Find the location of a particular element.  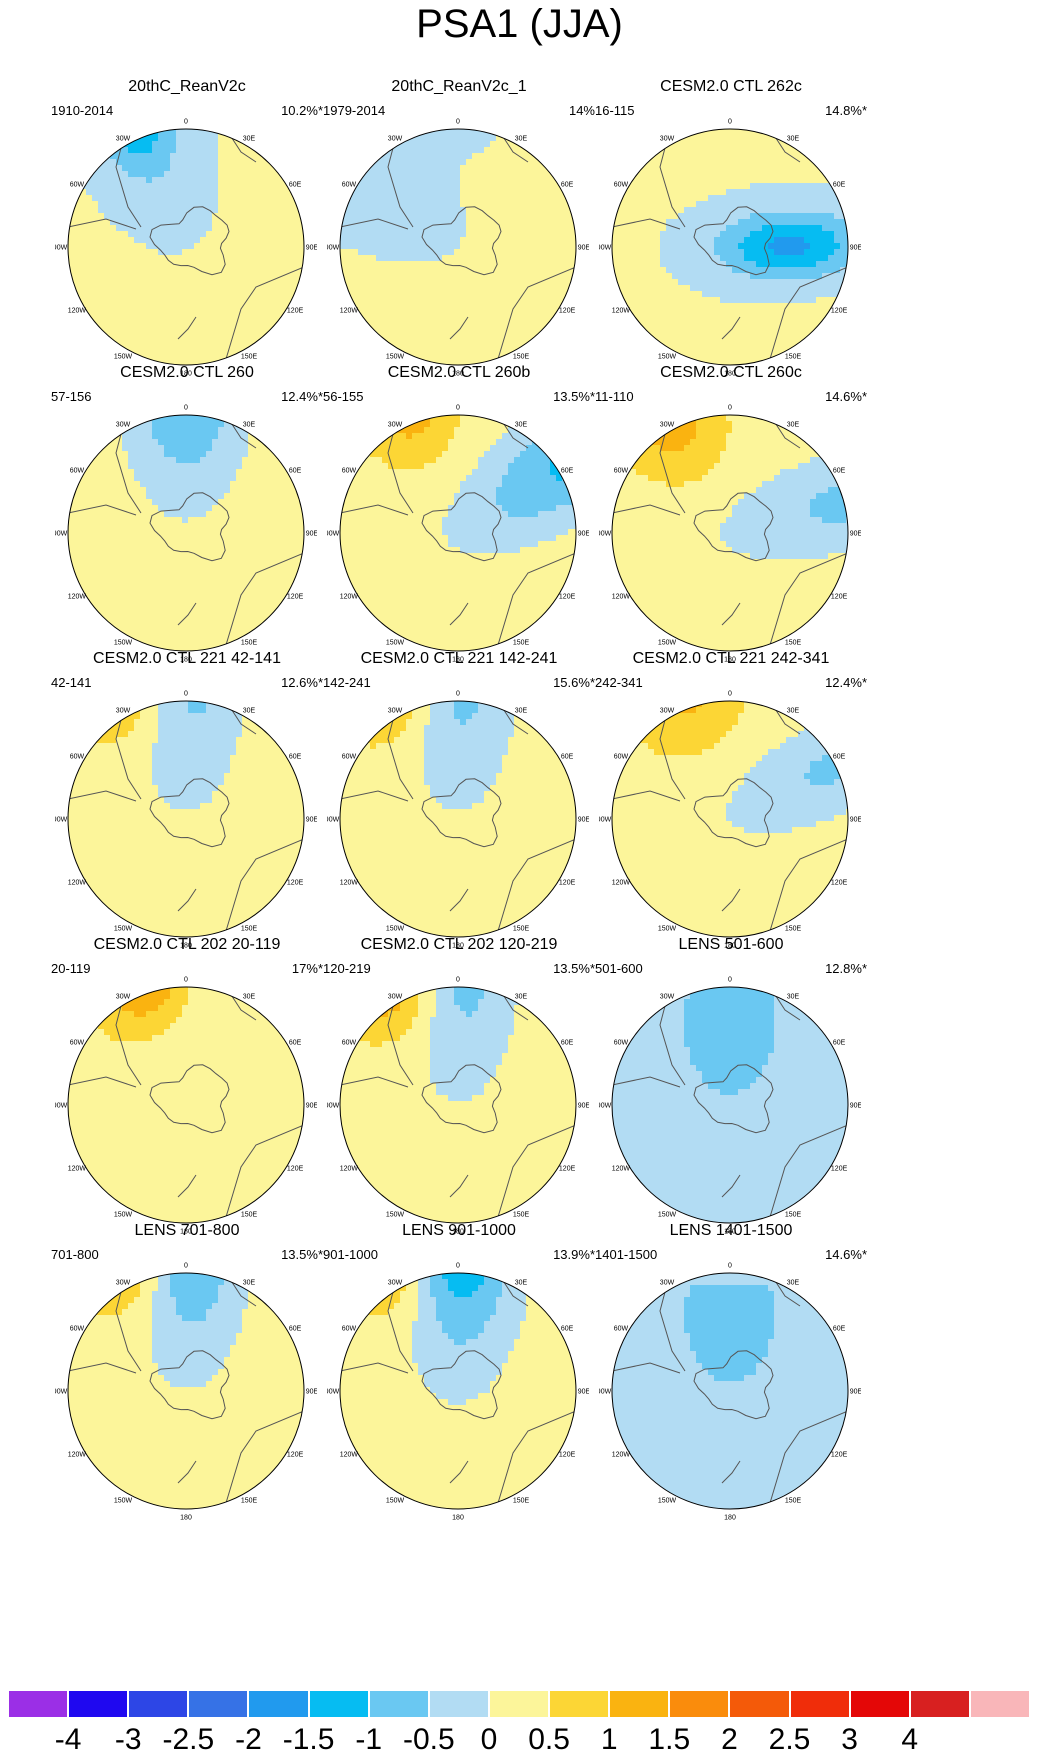

panel-variance-percent: 15.6%* is located at coordinates (574, 682).